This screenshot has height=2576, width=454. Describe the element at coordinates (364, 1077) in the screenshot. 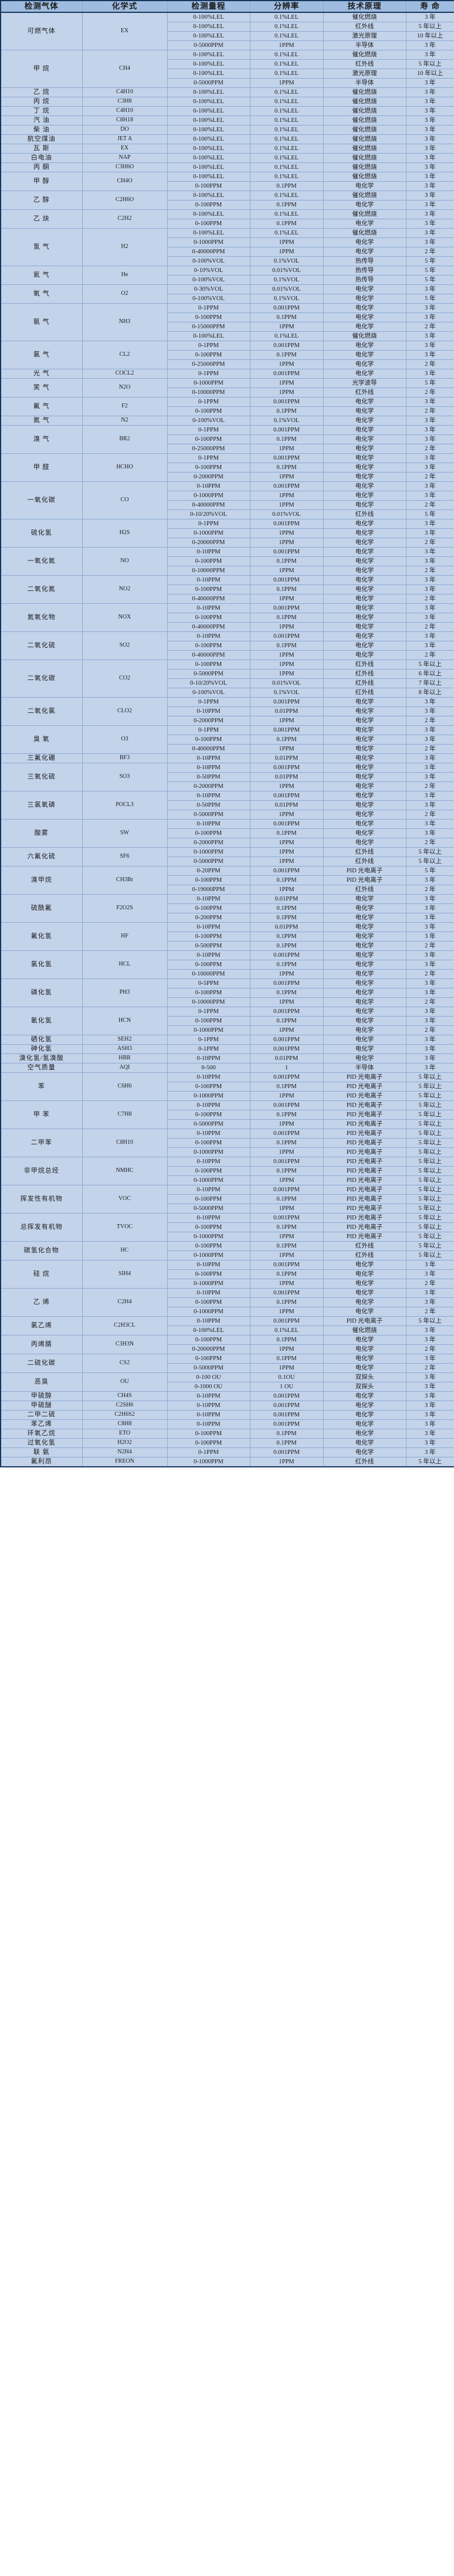

I see `cell-principle: PID 光电离子` at that location.